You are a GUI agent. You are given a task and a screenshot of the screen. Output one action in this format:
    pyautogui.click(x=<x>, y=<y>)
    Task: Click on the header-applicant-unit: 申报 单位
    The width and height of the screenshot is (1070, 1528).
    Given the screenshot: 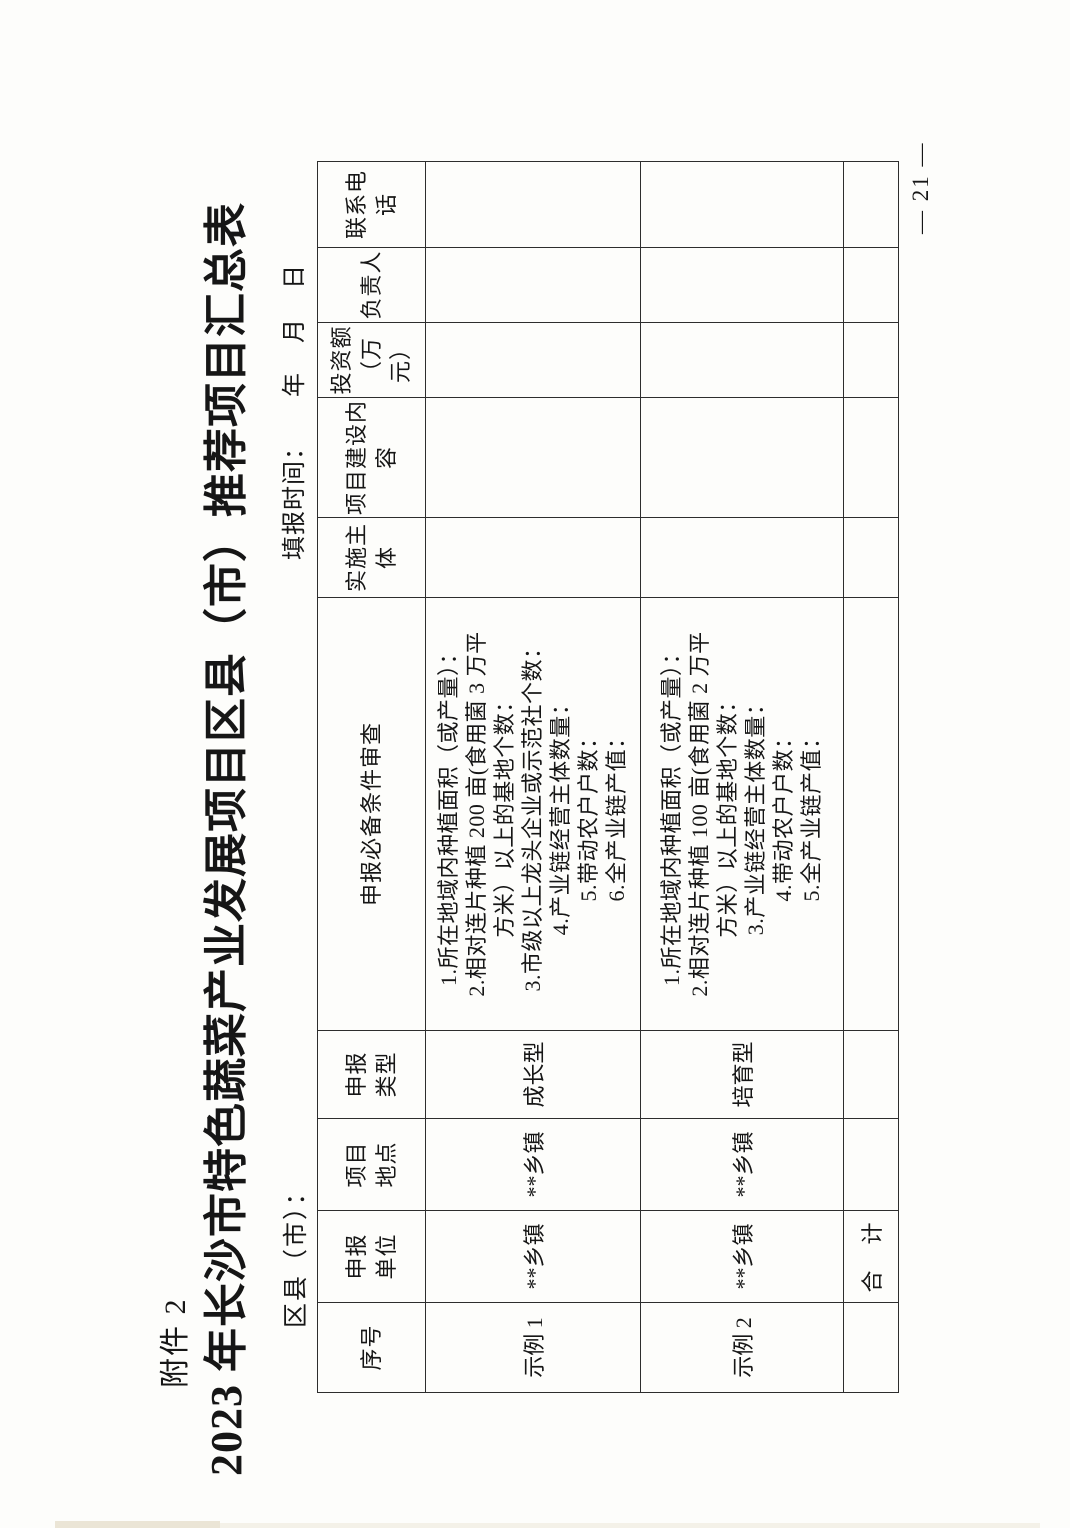 What is the action you would take?
    pyautogui.click(x=371, y=1256)
    